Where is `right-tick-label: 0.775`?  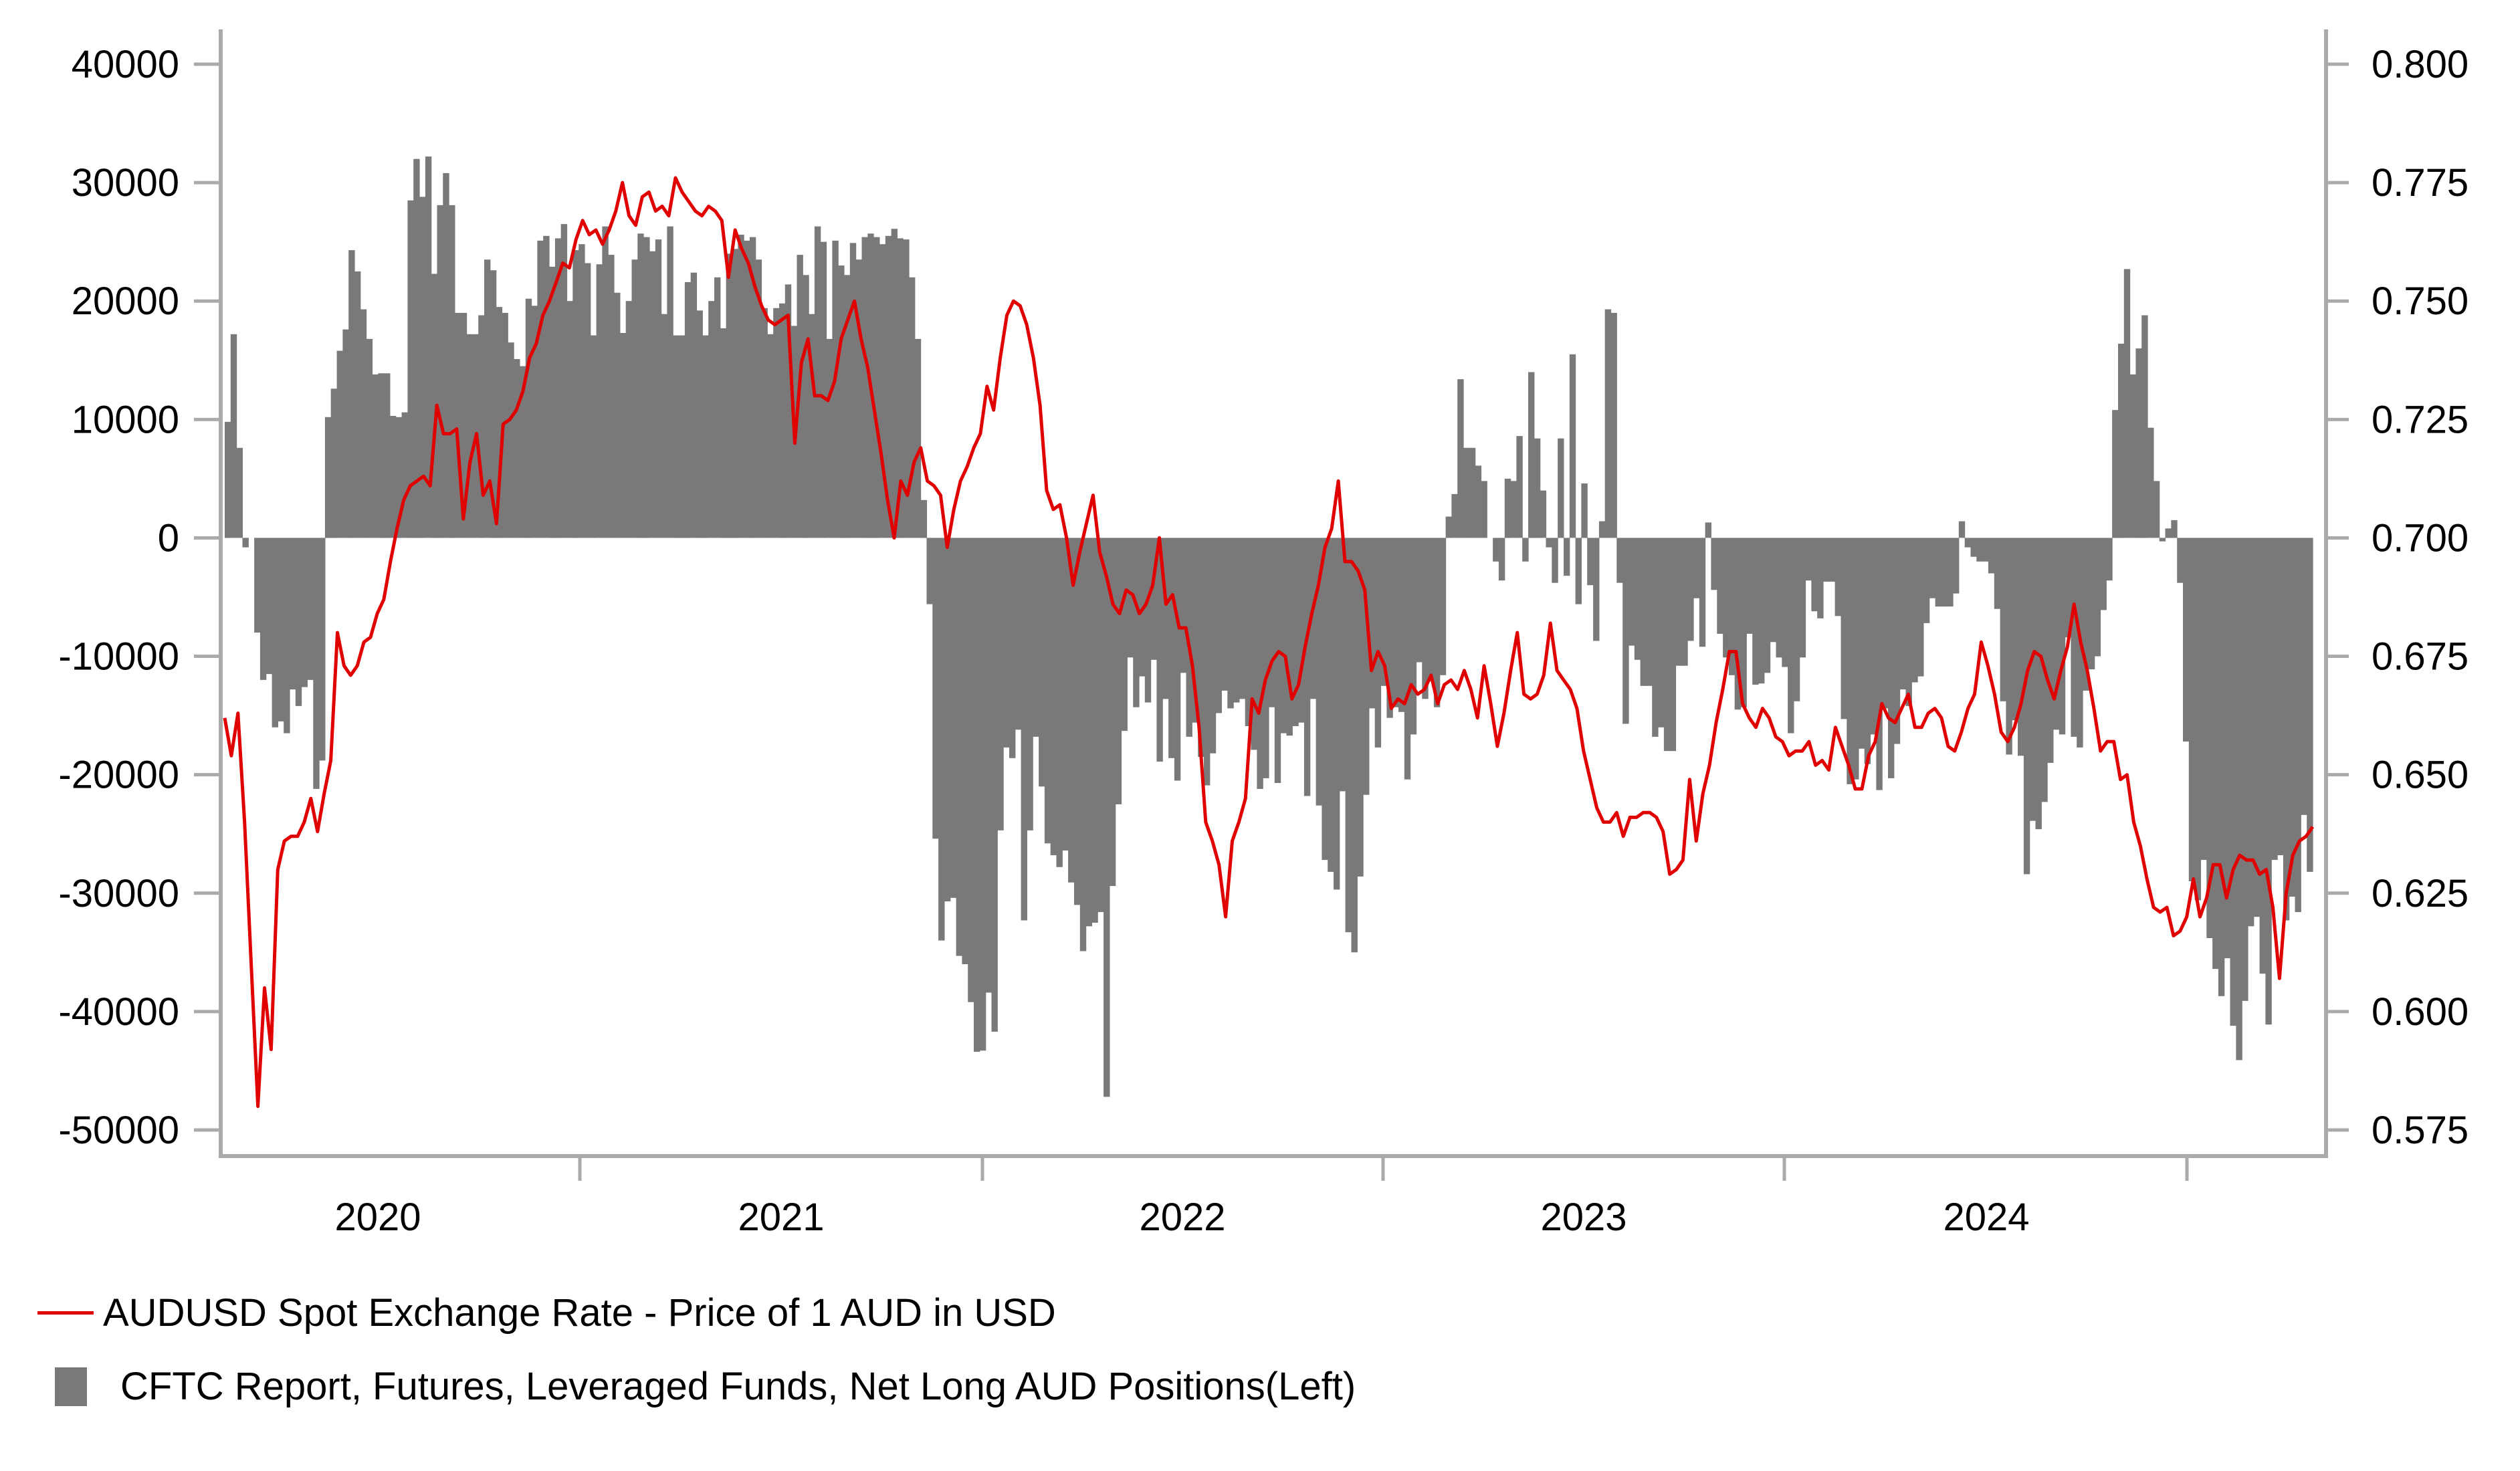 right-tick-label: 0.775 is located at coordinates (2420, 183).